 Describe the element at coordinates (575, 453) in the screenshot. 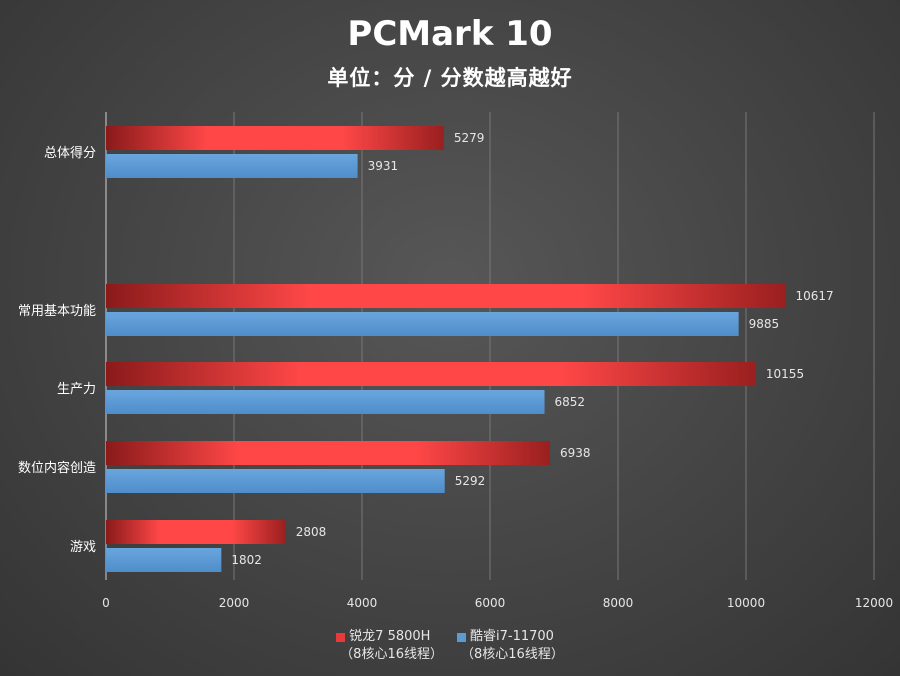

I see `bar-value-label: 6938` at that location.